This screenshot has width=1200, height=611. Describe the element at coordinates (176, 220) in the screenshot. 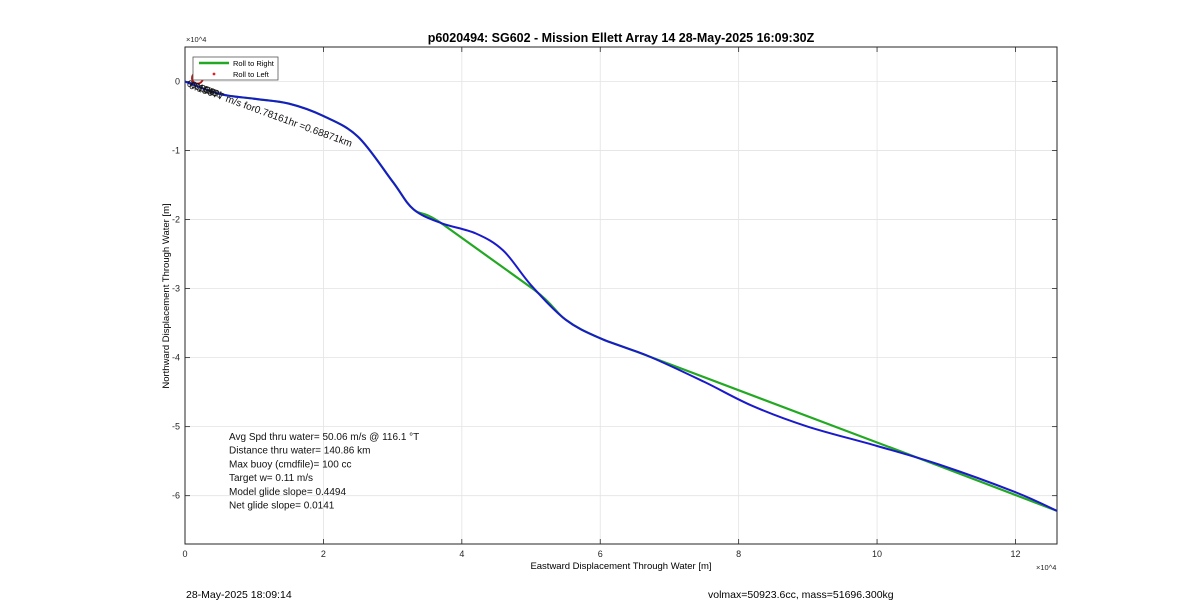

I see `y-tick-label: -2` at that location.